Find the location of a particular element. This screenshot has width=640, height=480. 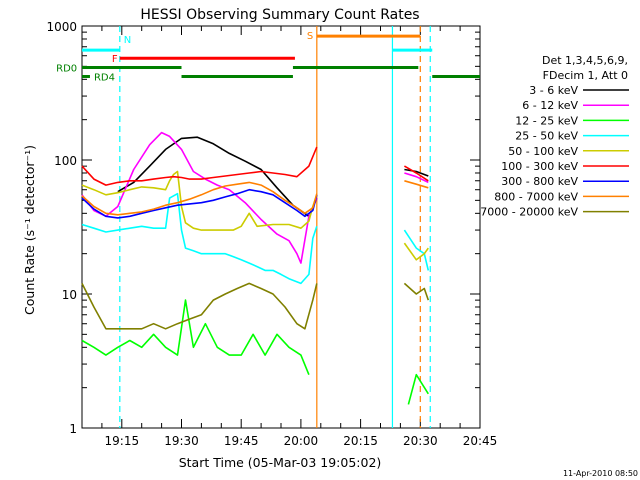

legend-label: 100 - 300 keV is located at coordinates (539, 166).